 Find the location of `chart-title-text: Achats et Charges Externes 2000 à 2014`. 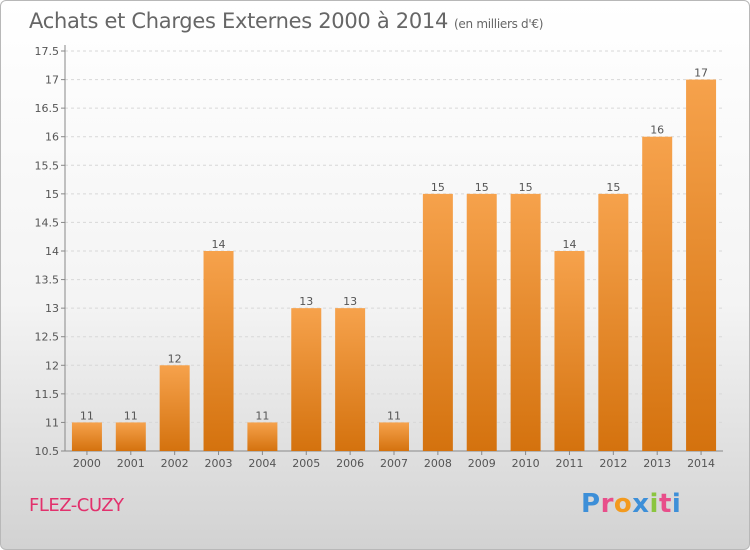

chart-title-text: Achats et Charges Externes 2000 à 2014 is located at coordinates (239, 21).